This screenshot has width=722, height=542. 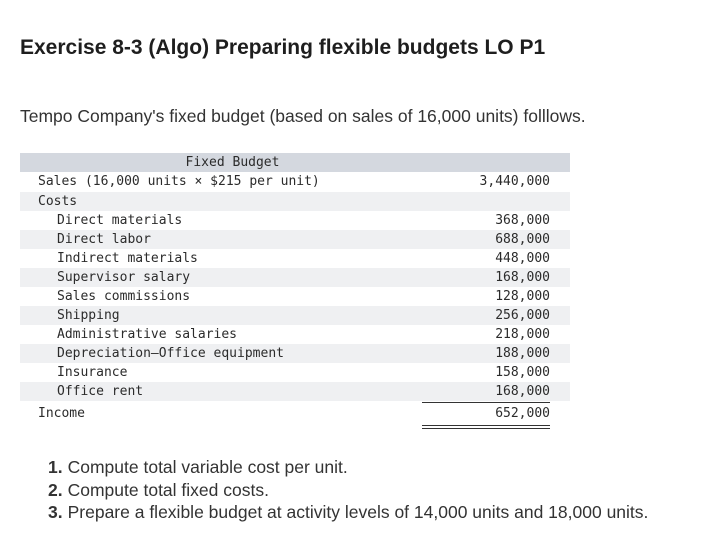 I want to click on cost-label: Indirect materials, so click(x=127, y=258).